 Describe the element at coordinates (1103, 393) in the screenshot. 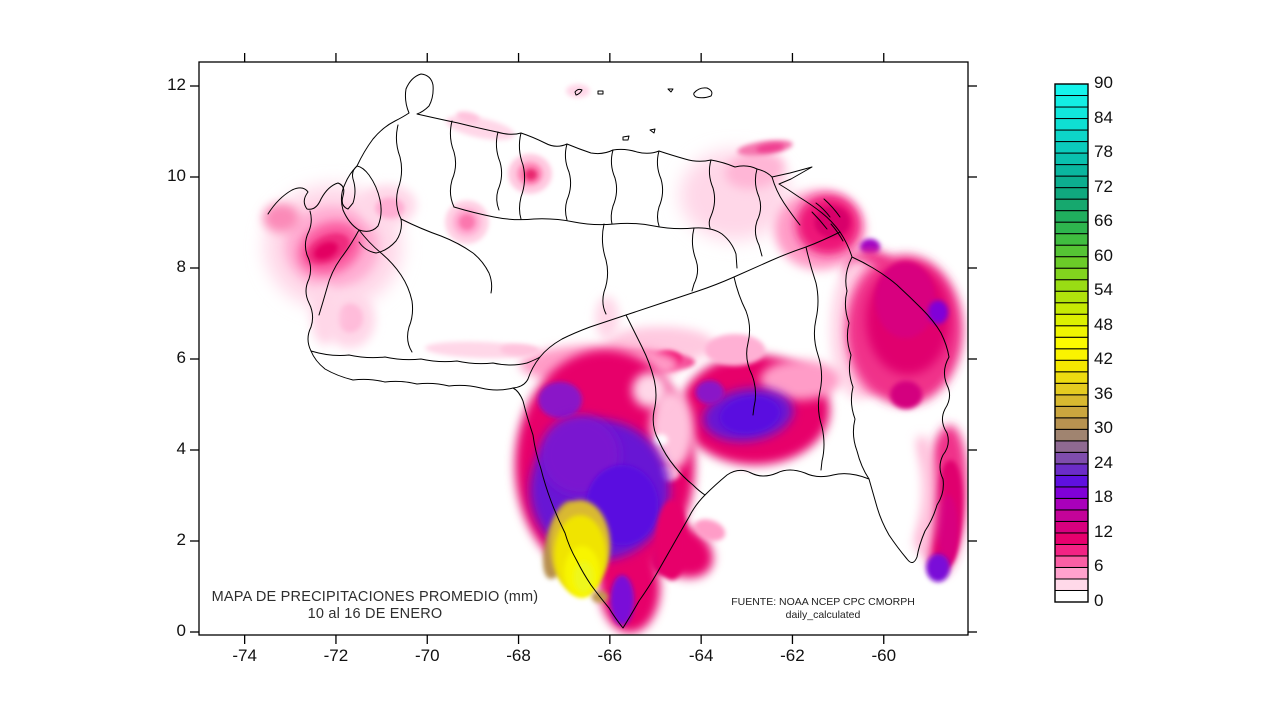

I see `colorbar-tick-label: 36` at that location.